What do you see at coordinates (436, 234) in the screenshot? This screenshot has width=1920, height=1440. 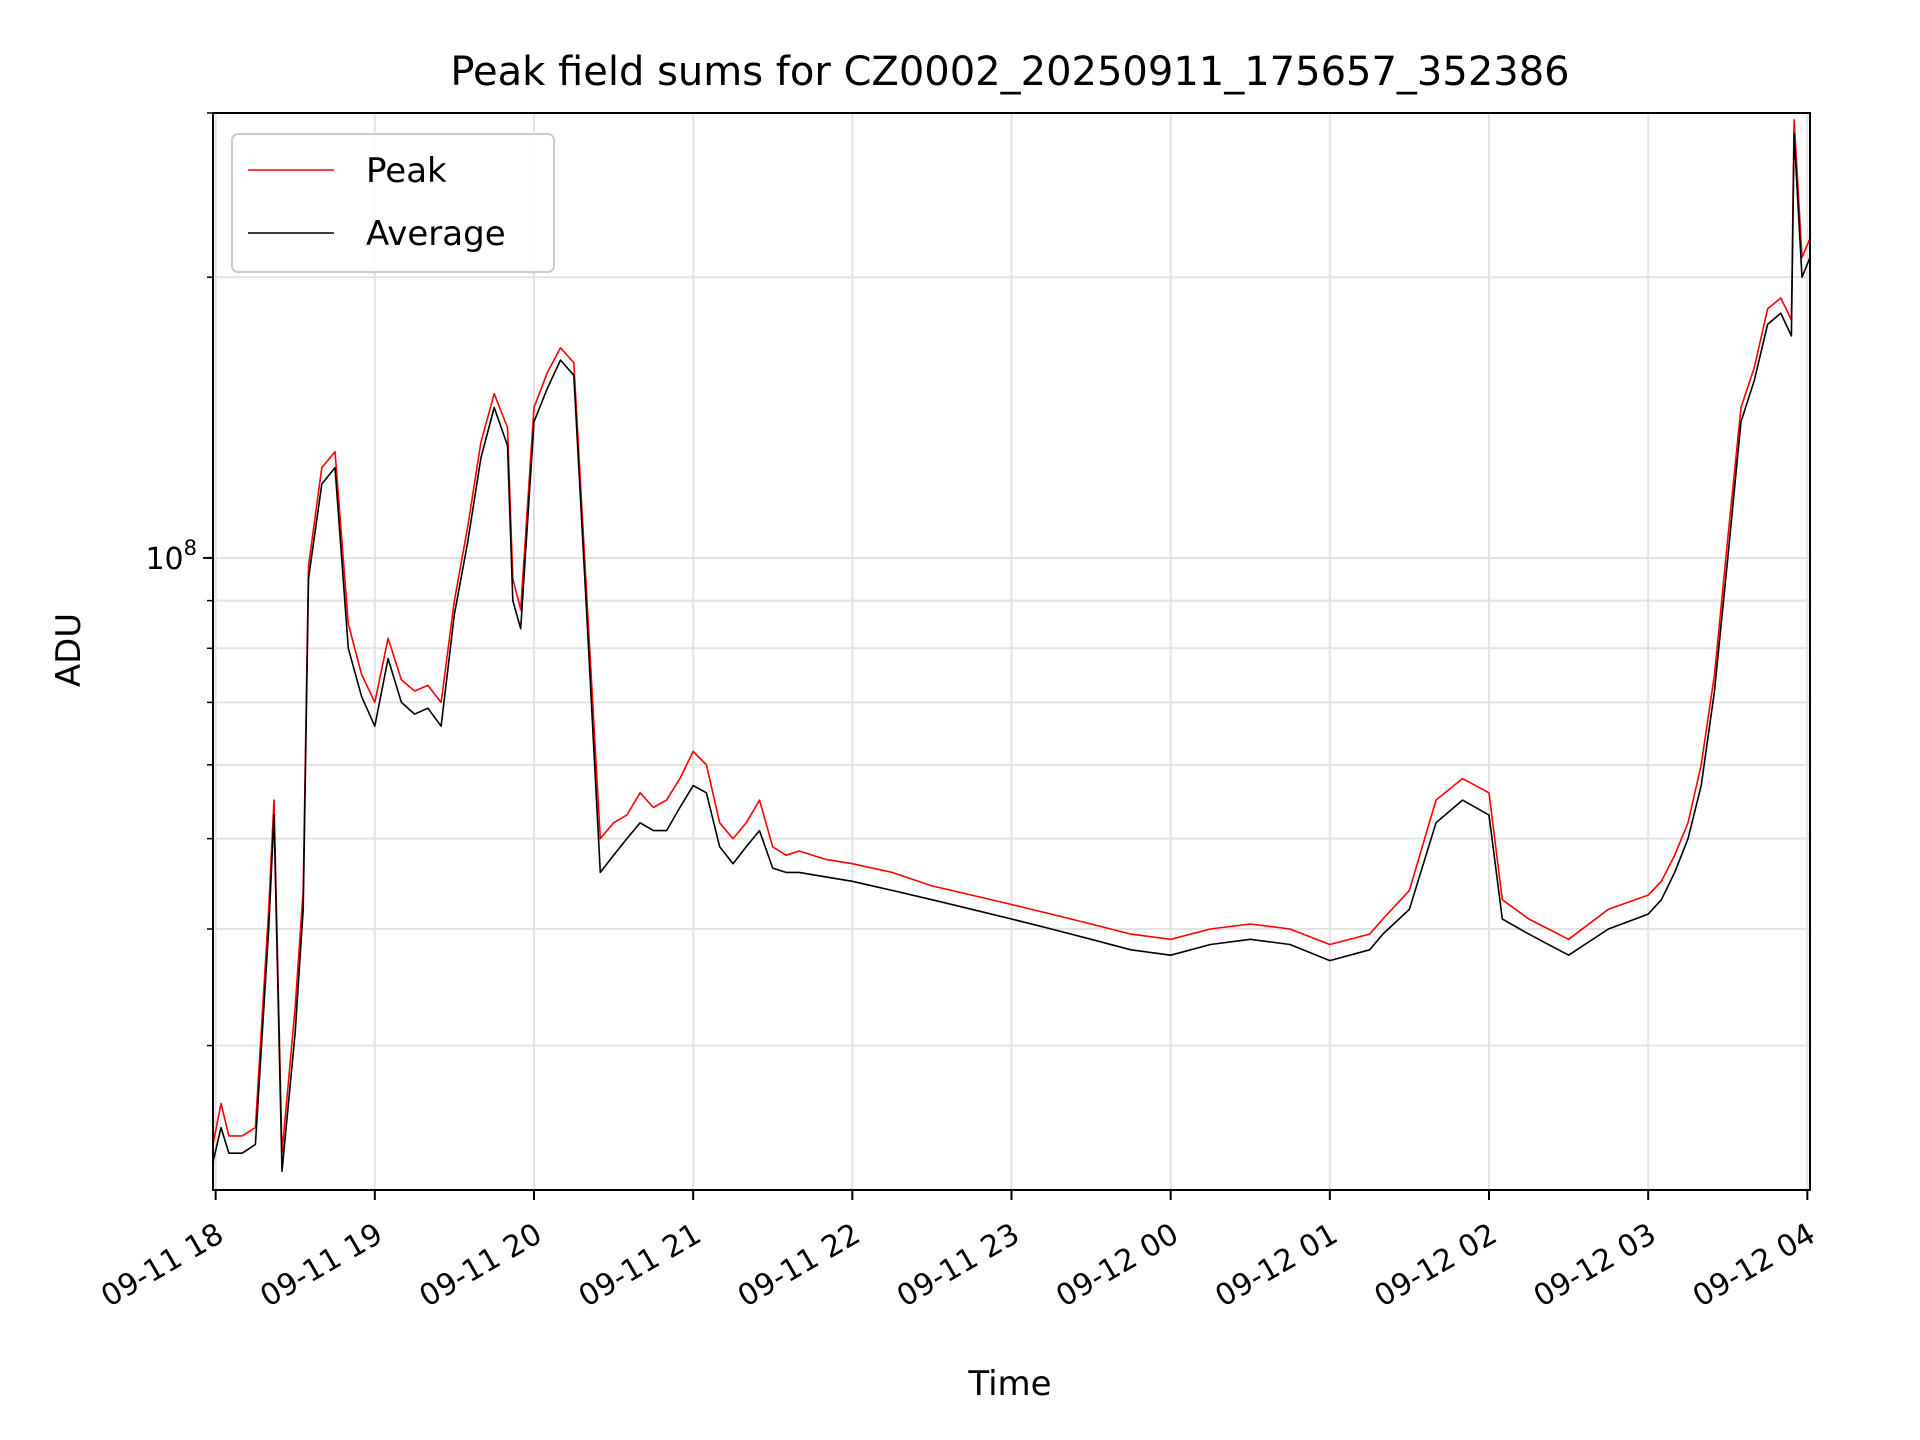 I see `legend-label-average: Average` at bounding box center [436, 234].